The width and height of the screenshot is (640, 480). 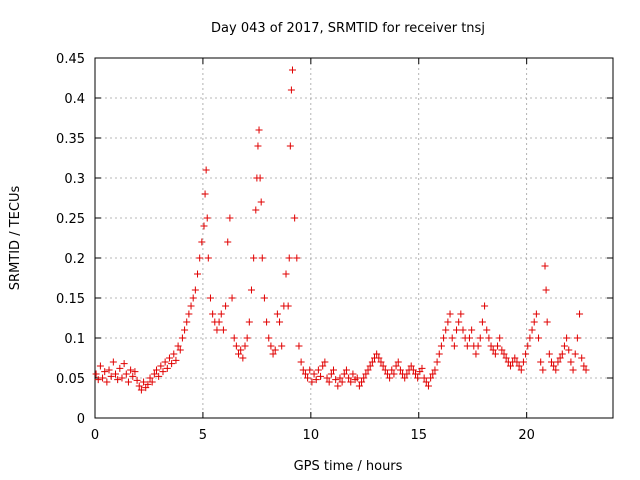 What do you see at coordinates (526, 435) in the screenshot?
I see `x-tick-label: 20` at bounding box center [526, 435].